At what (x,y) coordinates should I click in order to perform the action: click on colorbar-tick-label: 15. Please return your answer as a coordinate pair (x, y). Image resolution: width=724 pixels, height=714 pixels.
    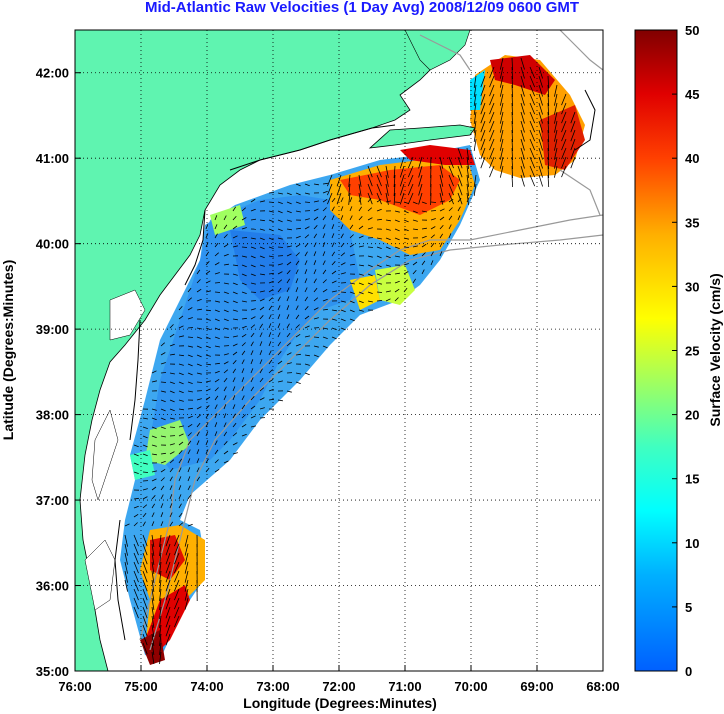
    Looking at the image, I should click on (692, 479).